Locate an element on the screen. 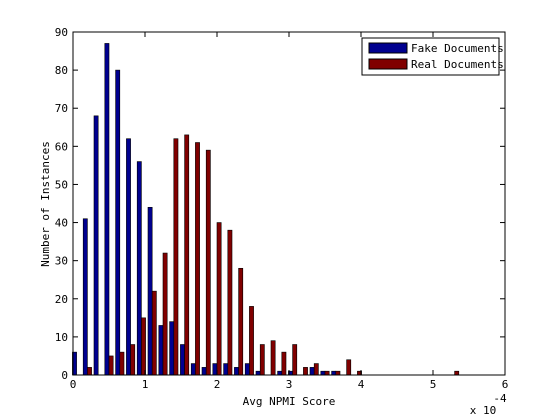  y-tick-label-2: 20 is located at coordinates (61, 299).